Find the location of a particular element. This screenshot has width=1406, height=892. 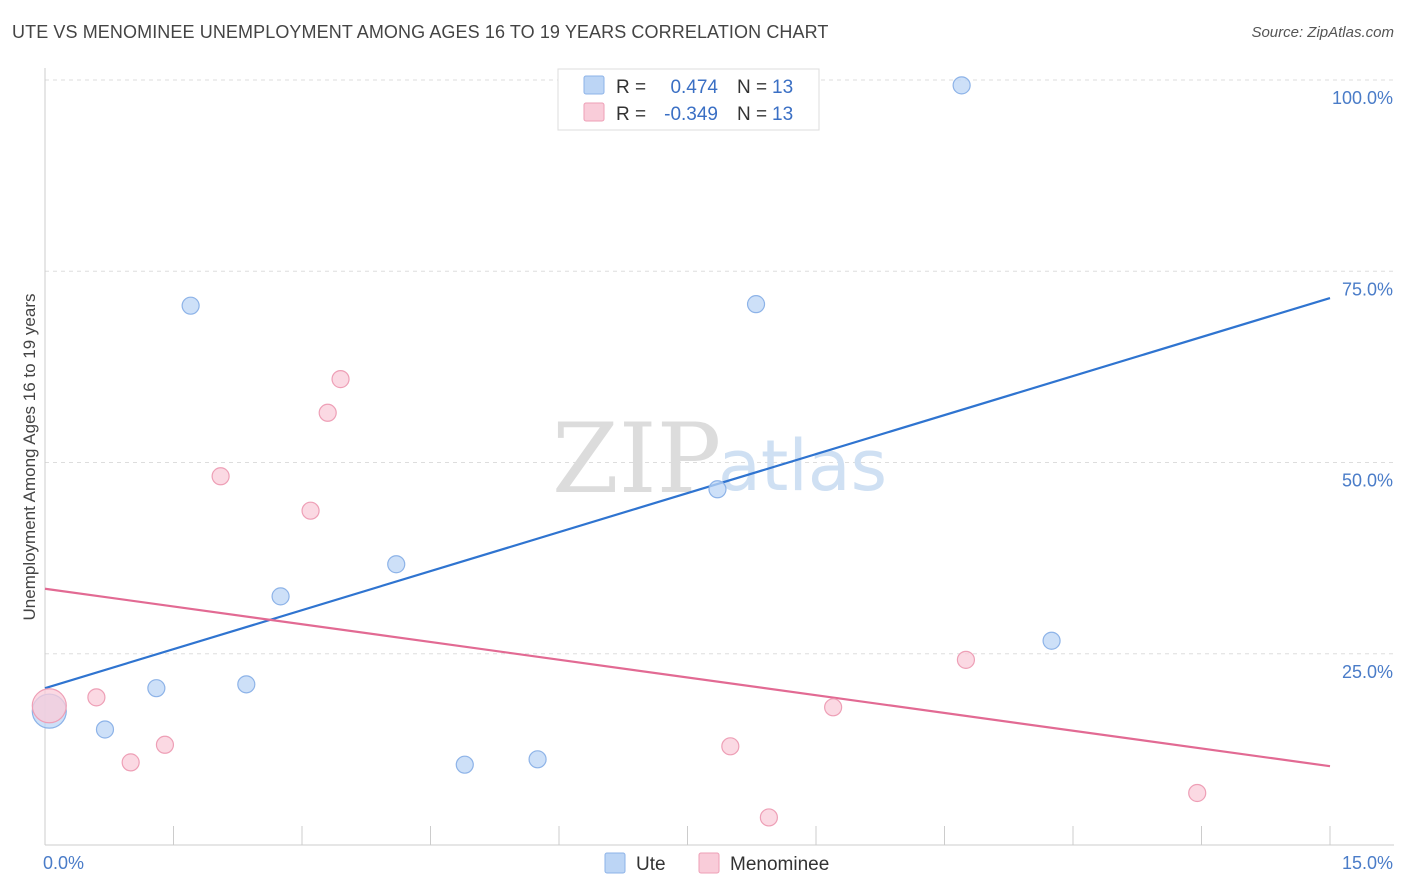

x-tick-labels: 0.0% 15.0% is located at coordinates (718, 863).